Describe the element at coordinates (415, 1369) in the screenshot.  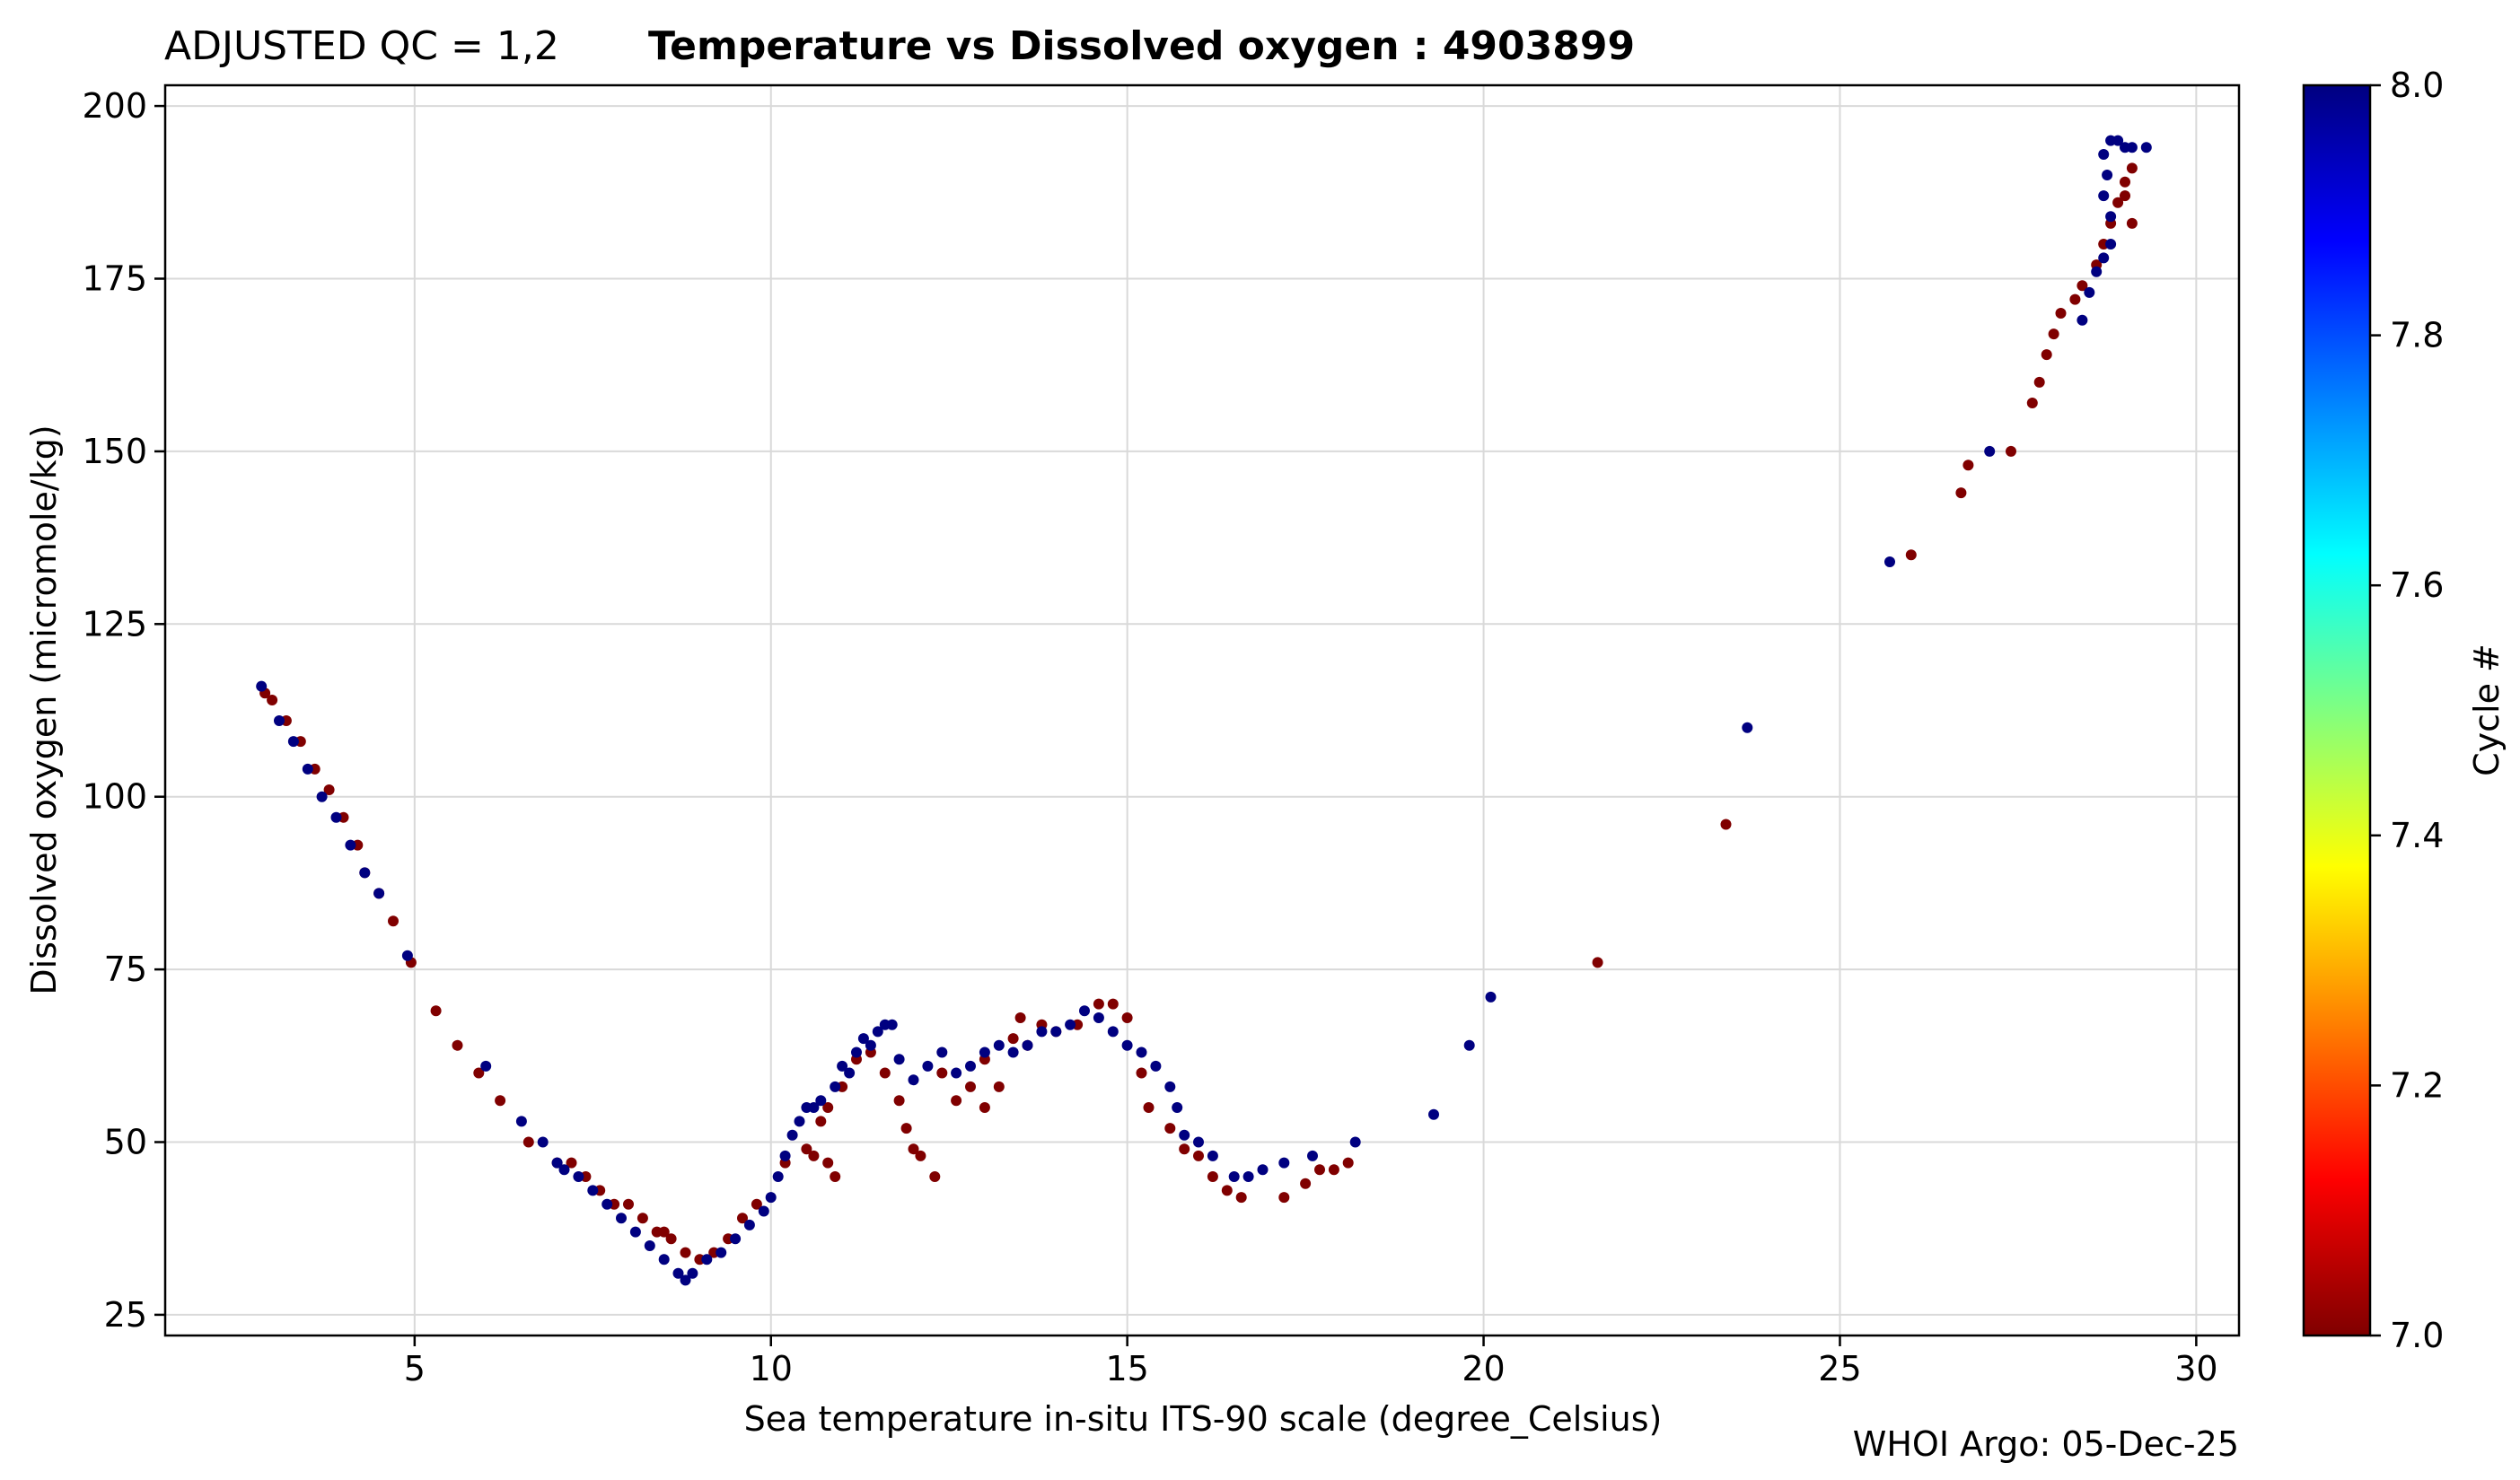
I see `x-tick-label: 5` at that location.